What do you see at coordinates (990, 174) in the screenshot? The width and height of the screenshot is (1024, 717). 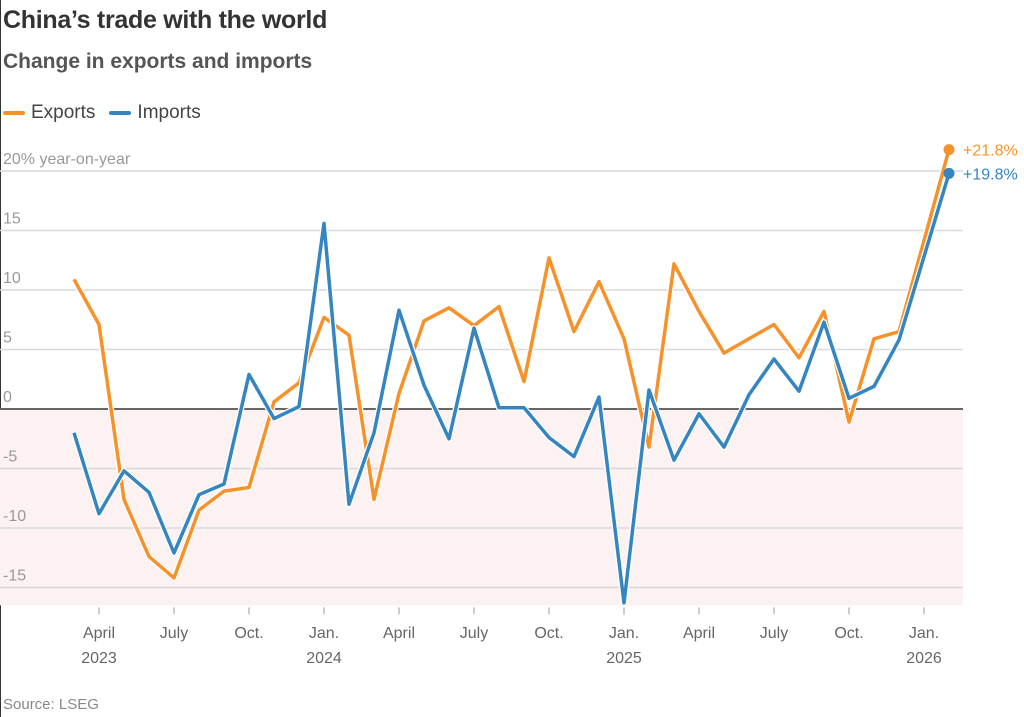 I see `end-value-label: +19.8%` at bounding box center [990, 174].